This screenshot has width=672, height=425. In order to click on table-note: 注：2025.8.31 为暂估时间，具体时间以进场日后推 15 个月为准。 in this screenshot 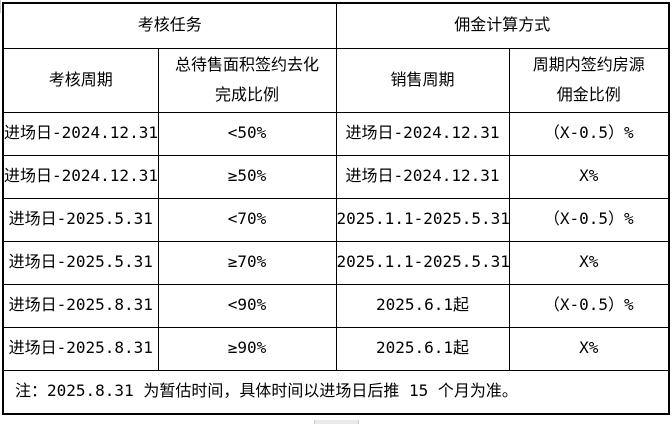, I will do `click(336, 392)`.